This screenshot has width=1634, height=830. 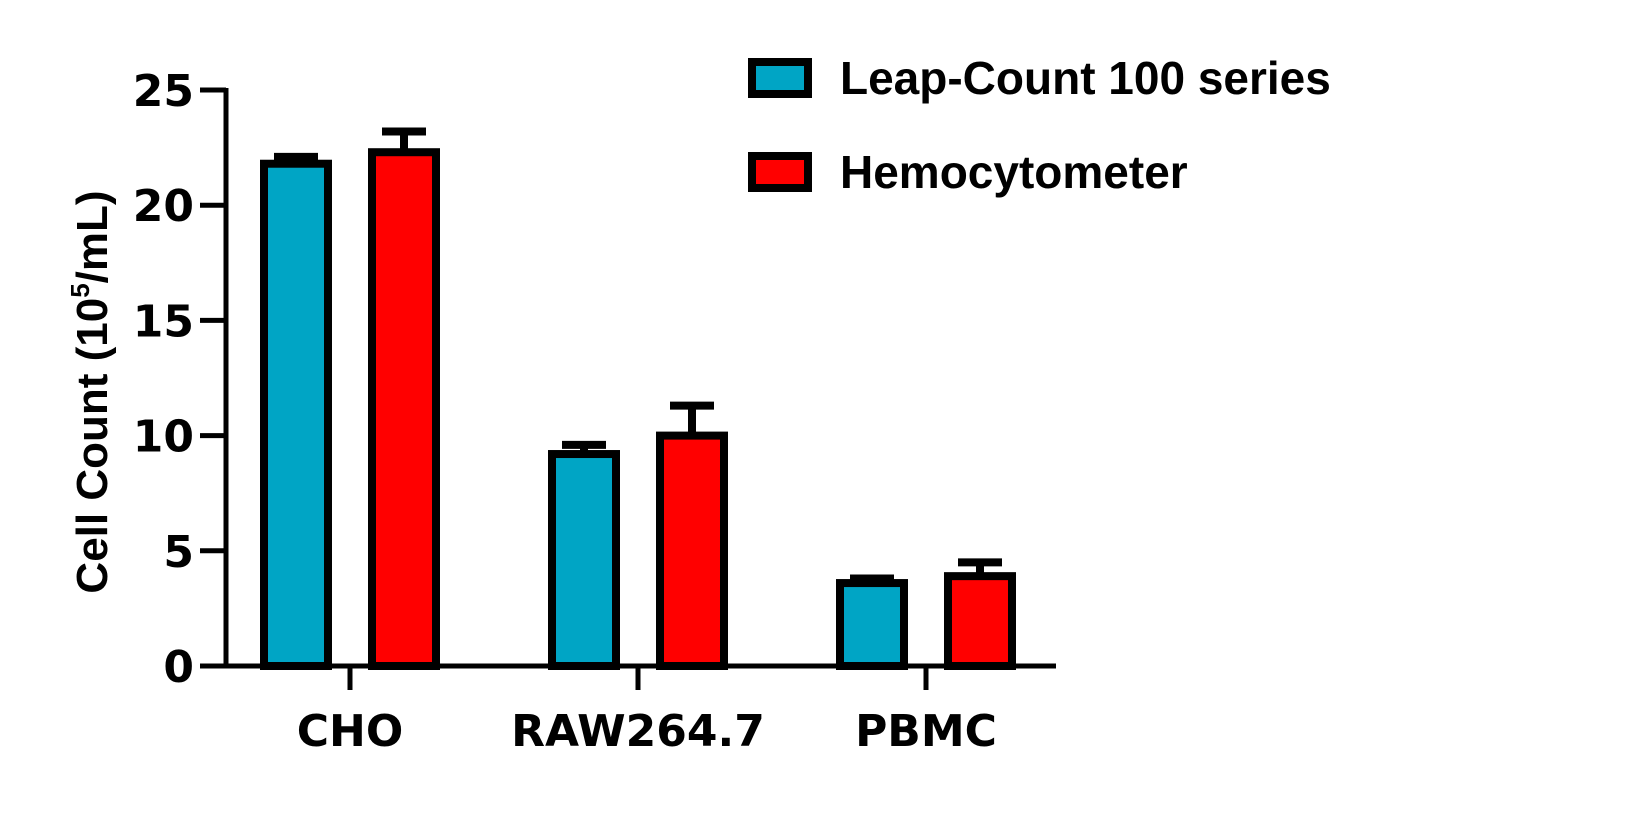 What do you see at coordinates (92, 236) in the screenshot?
I see `y-axis-title-unit: /mL)` at bounding box center [92, 236].